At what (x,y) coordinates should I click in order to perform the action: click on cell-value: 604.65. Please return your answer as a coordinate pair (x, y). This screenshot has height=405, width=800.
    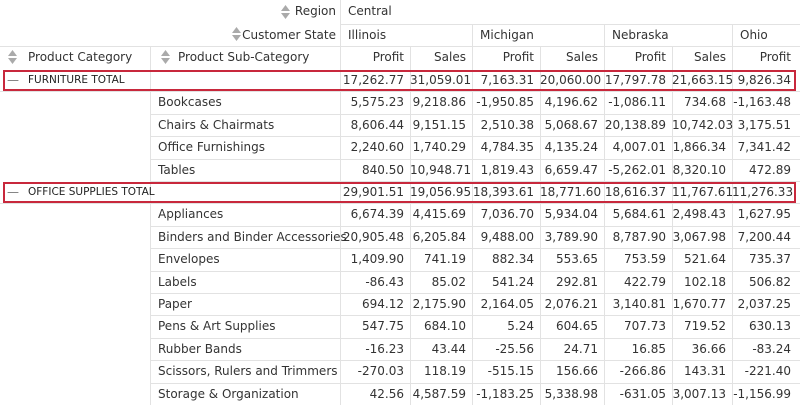
    Looking at the image, I should click on (577, 326).